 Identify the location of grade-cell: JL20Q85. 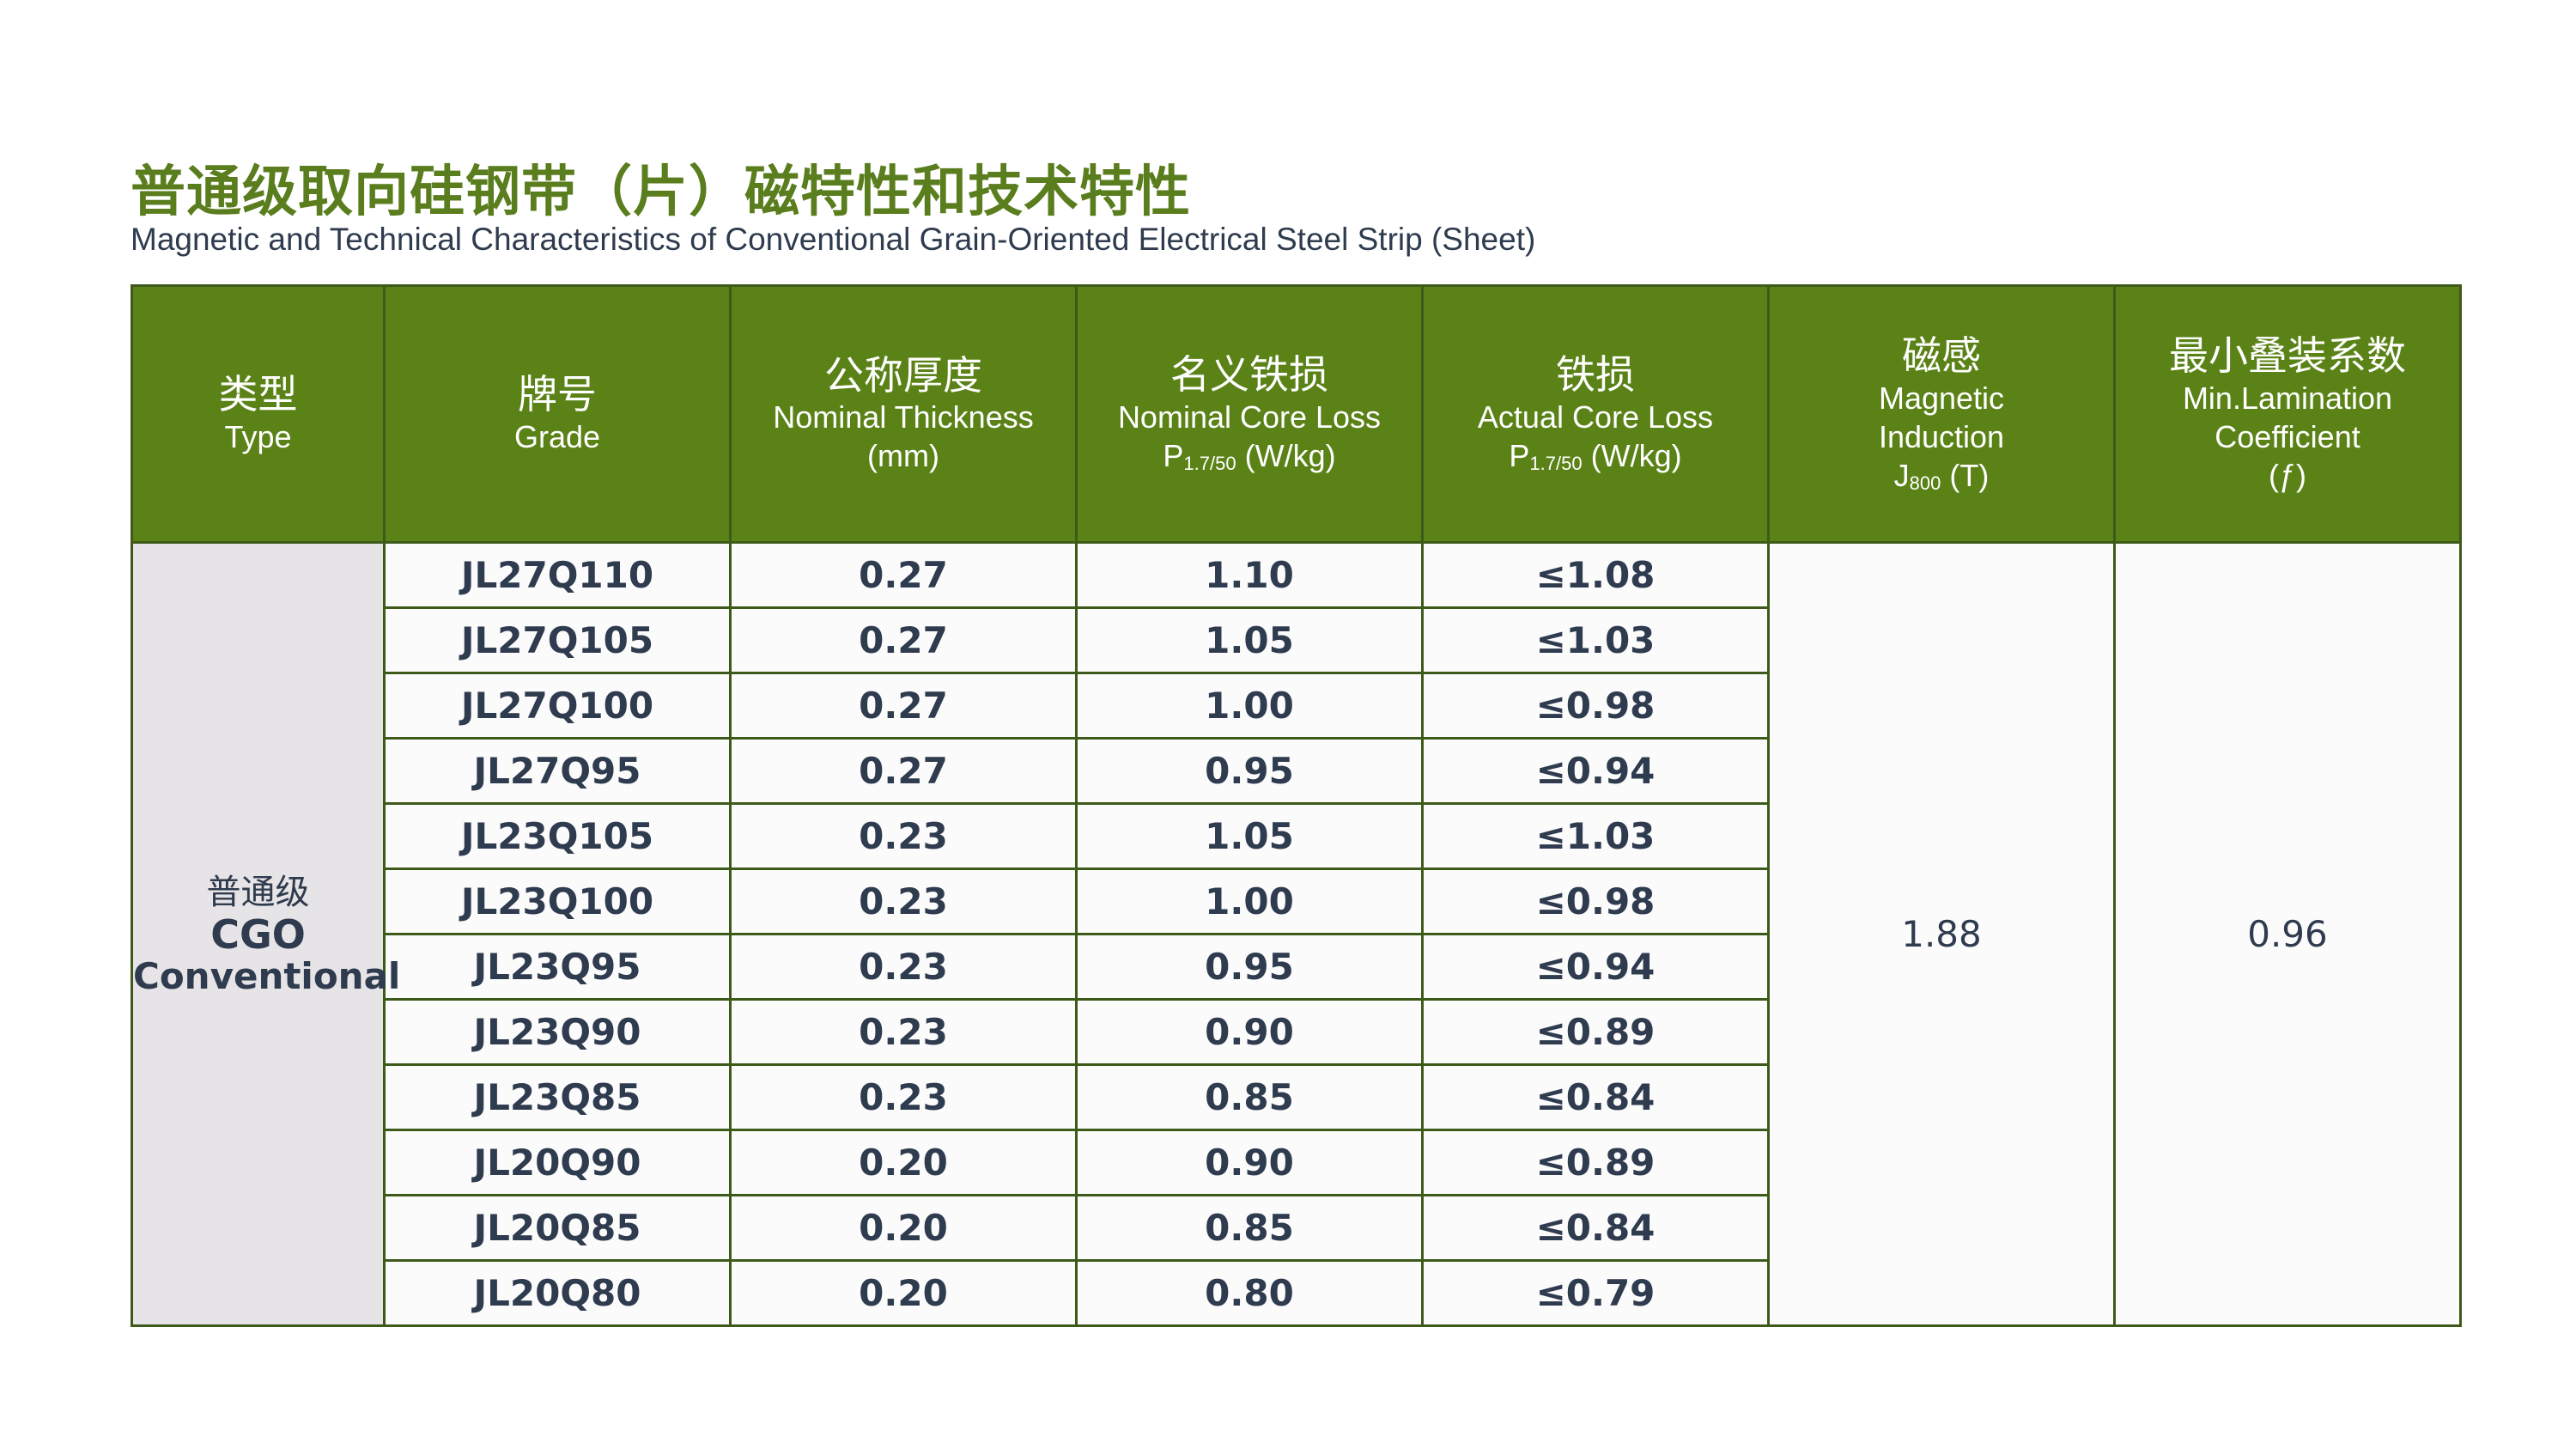
(557, 1228).